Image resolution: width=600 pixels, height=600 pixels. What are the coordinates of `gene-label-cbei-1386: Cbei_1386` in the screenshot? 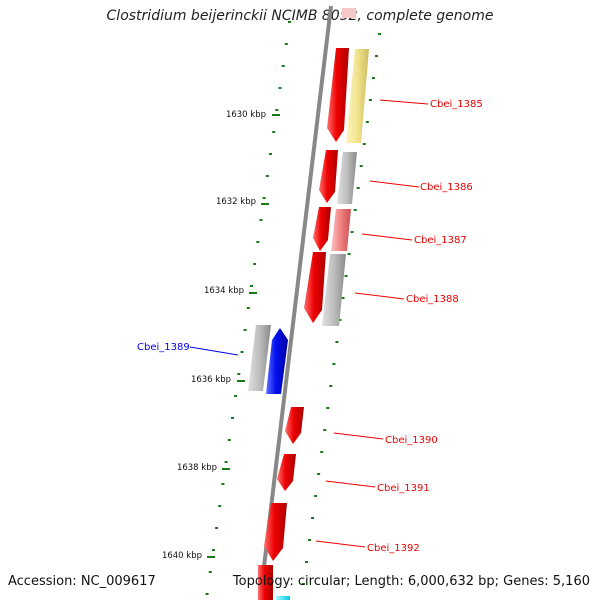 It's located at (446, 187).